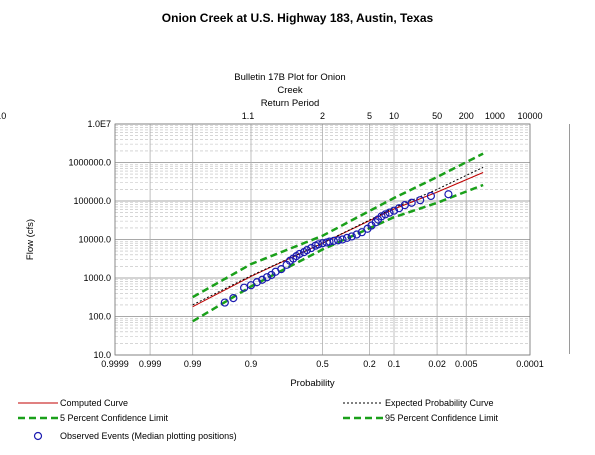 This screenshot has width=595, height=455. Describe the element at coordinates (369, 116) in the screenshot. I see `top-tick-label: 5` at that location.